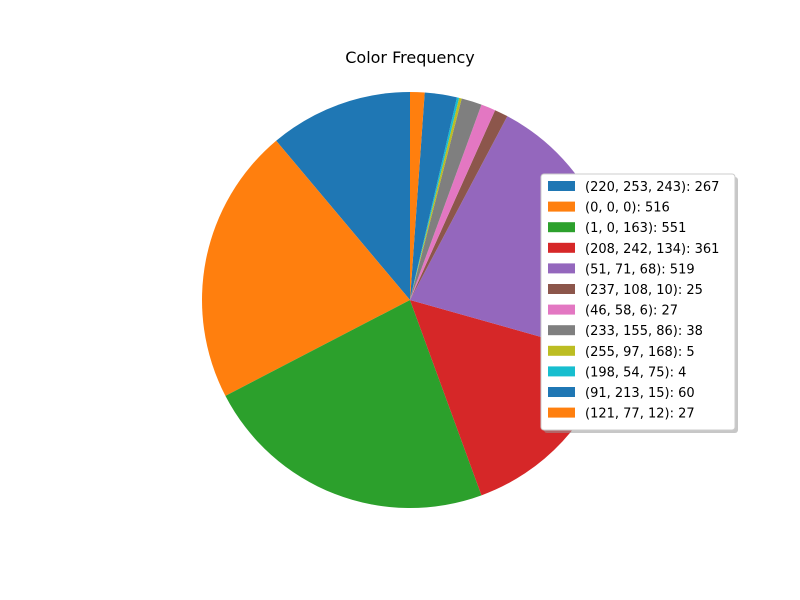 The image size is (800, 600). Describe the element at coordinates (644, 331) in the screenshot. I see `legend-label-7: (233, 155, 86): 38` at that location.